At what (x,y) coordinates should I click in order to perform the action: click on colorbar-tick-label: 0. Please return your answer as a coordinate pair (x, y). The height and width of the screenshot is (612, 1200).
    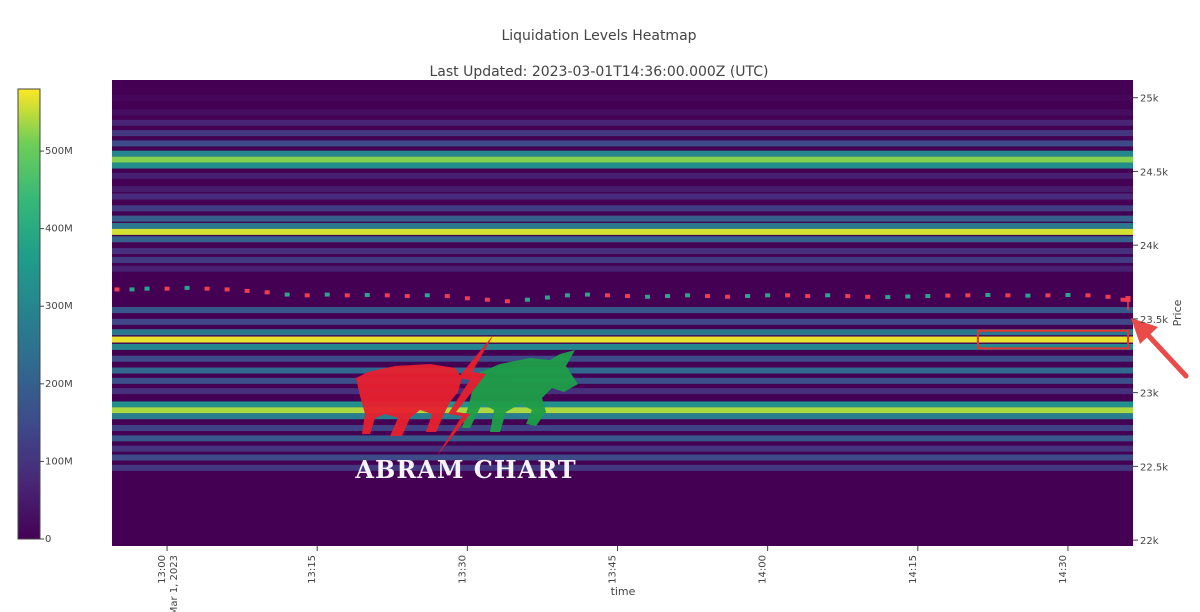
    Looking at the image, I should click on (48, 539).